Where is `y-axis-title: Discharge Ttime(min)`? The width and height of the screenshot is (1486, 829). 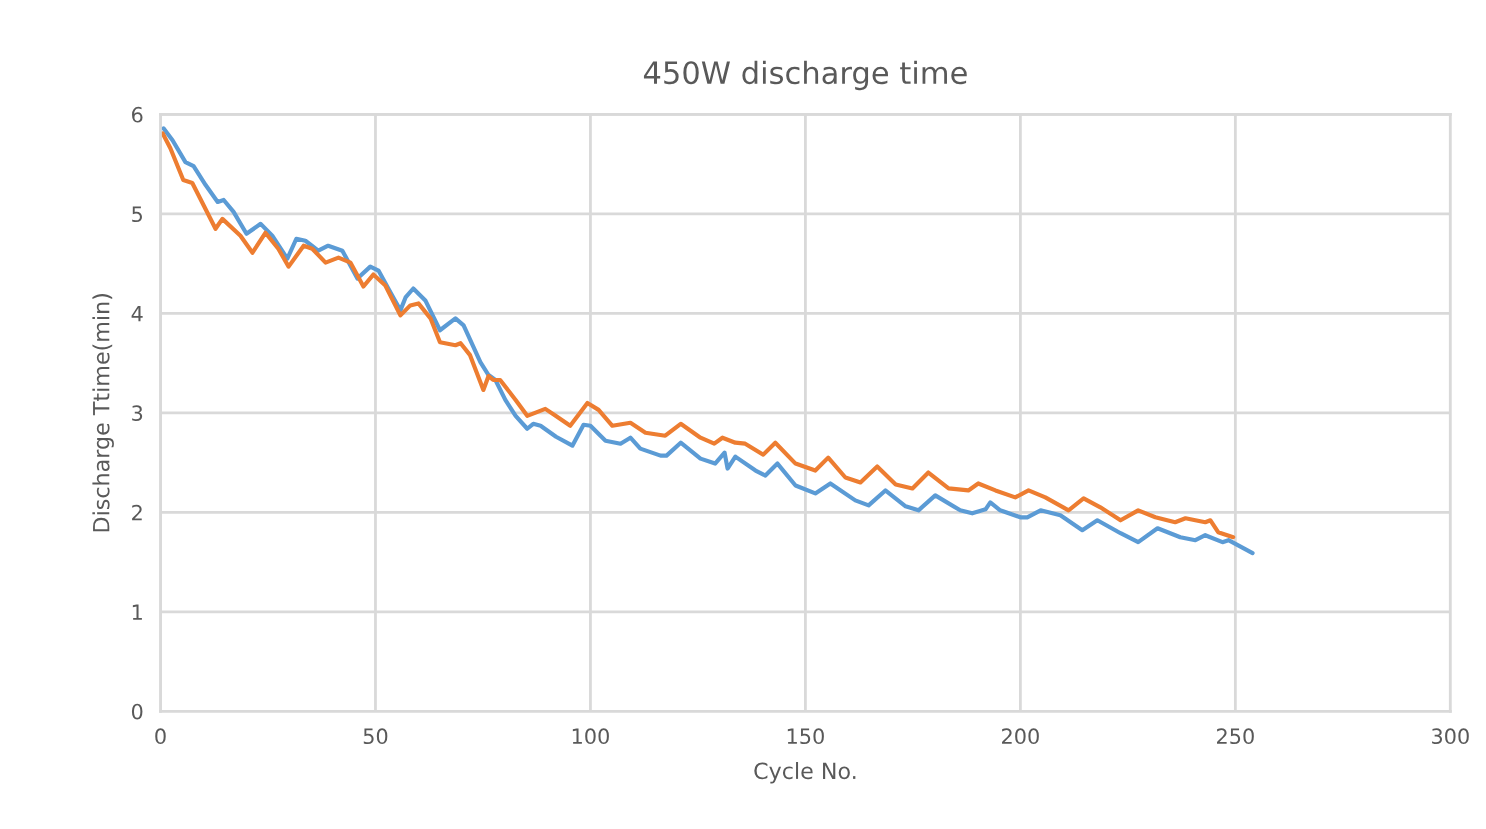
y-axis-title: Discharge Ttime(min) is located at coordinates (103, 413).